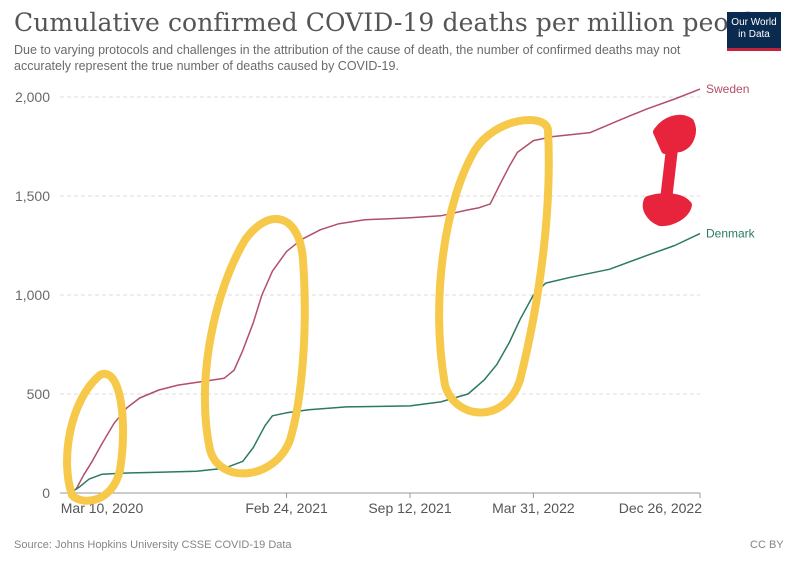  Describe the element at coordinates (286, 508) in the screenshot. I see `x-tick-label: Feb 24, 2021` at that location.